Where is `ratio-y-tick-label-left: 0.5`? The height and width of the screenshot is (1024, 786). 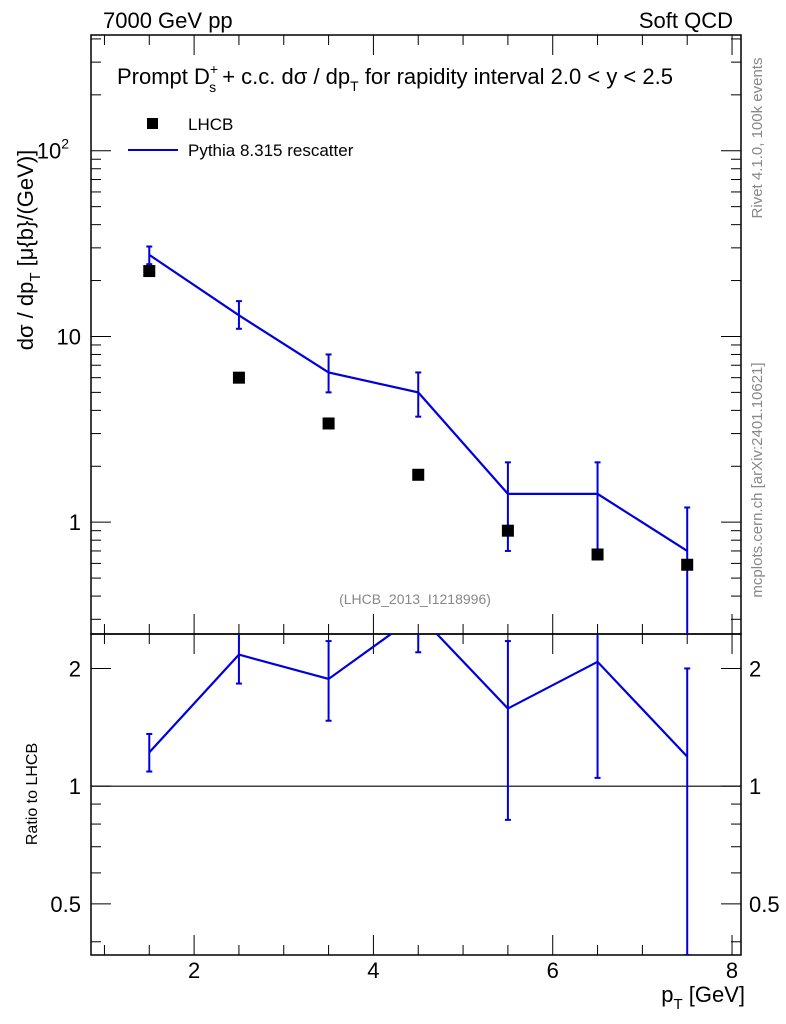
ratio-y-tick-label-left: 0.5 is located at coordinates (65, 904).